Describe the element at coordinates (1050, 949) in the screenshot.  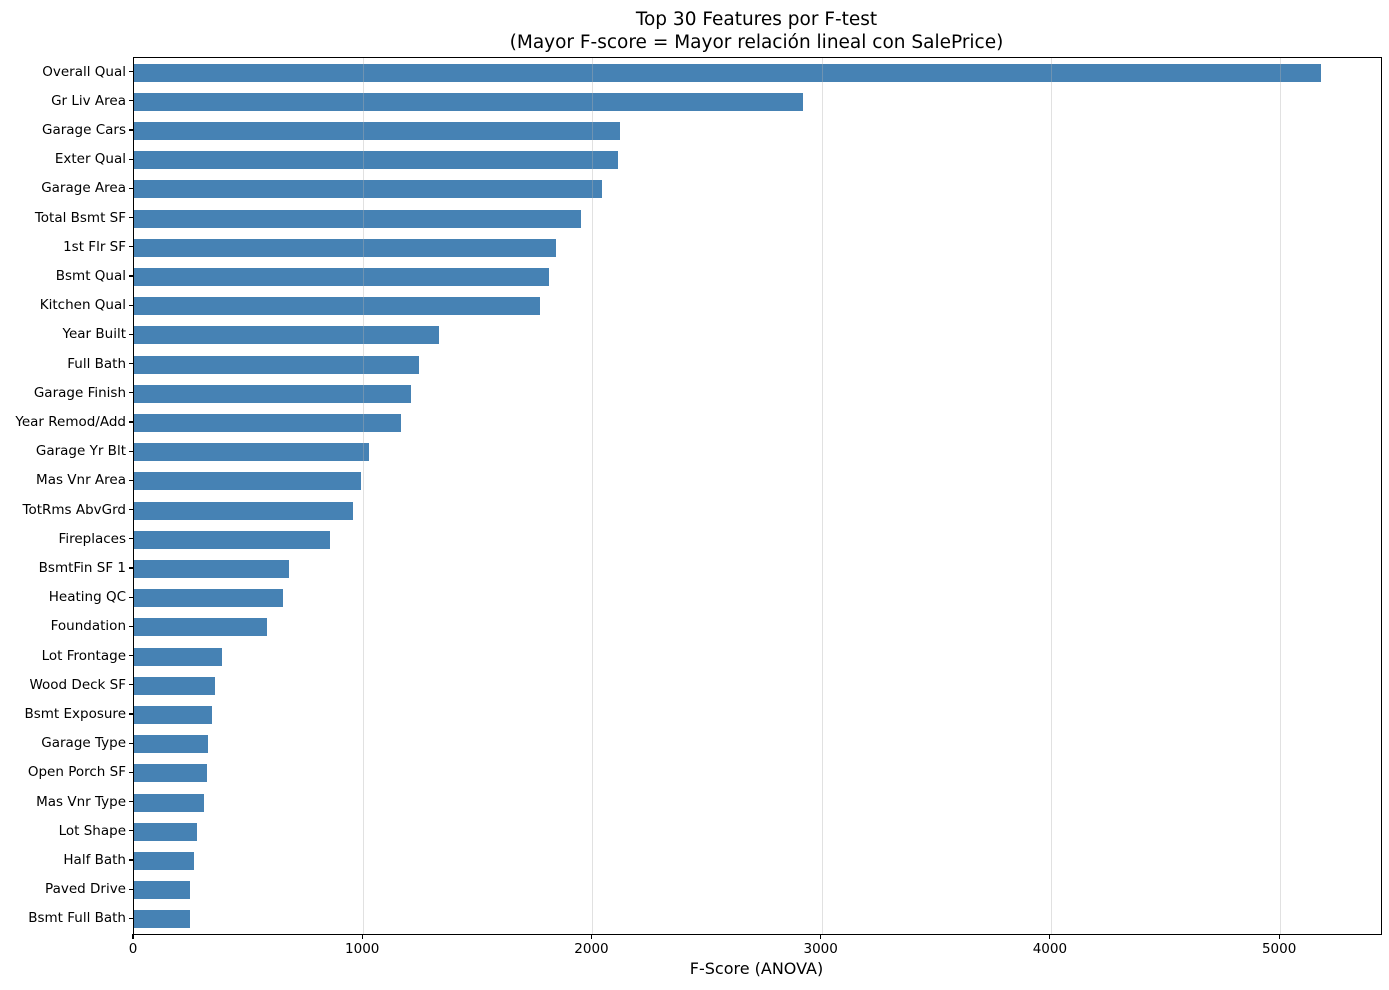
I see `x-tick-label-4000: 4000` at that location.